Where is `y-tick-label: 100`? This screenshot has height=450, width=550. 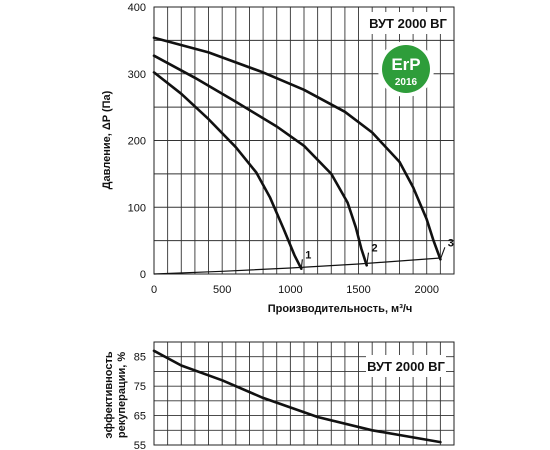 y-tick-label: 100 is located at coordinates (137, 208).